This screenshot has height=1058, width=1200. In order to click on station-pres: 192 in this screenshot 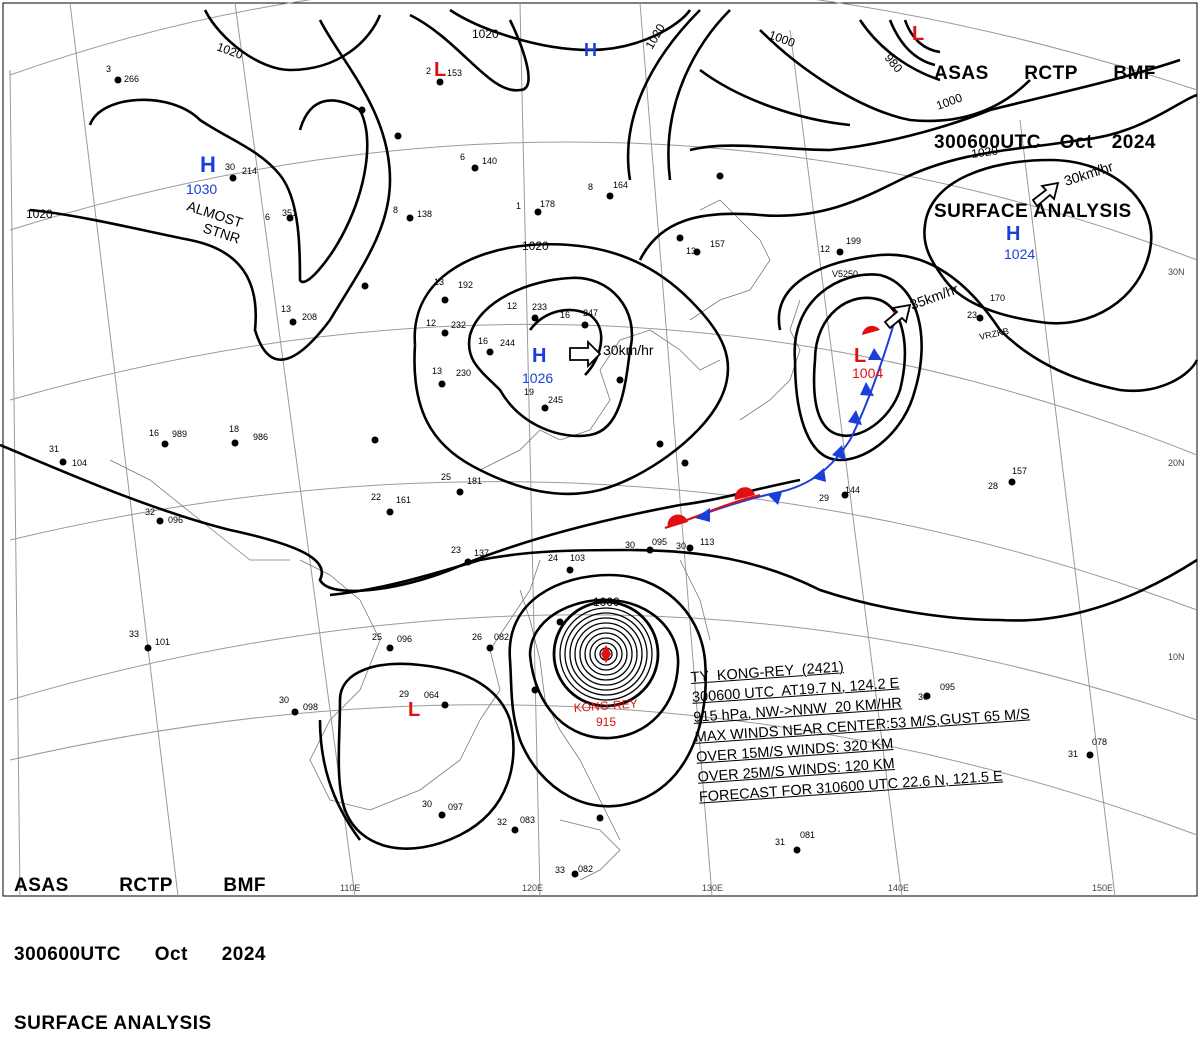, I will do `click(465, 285)`.